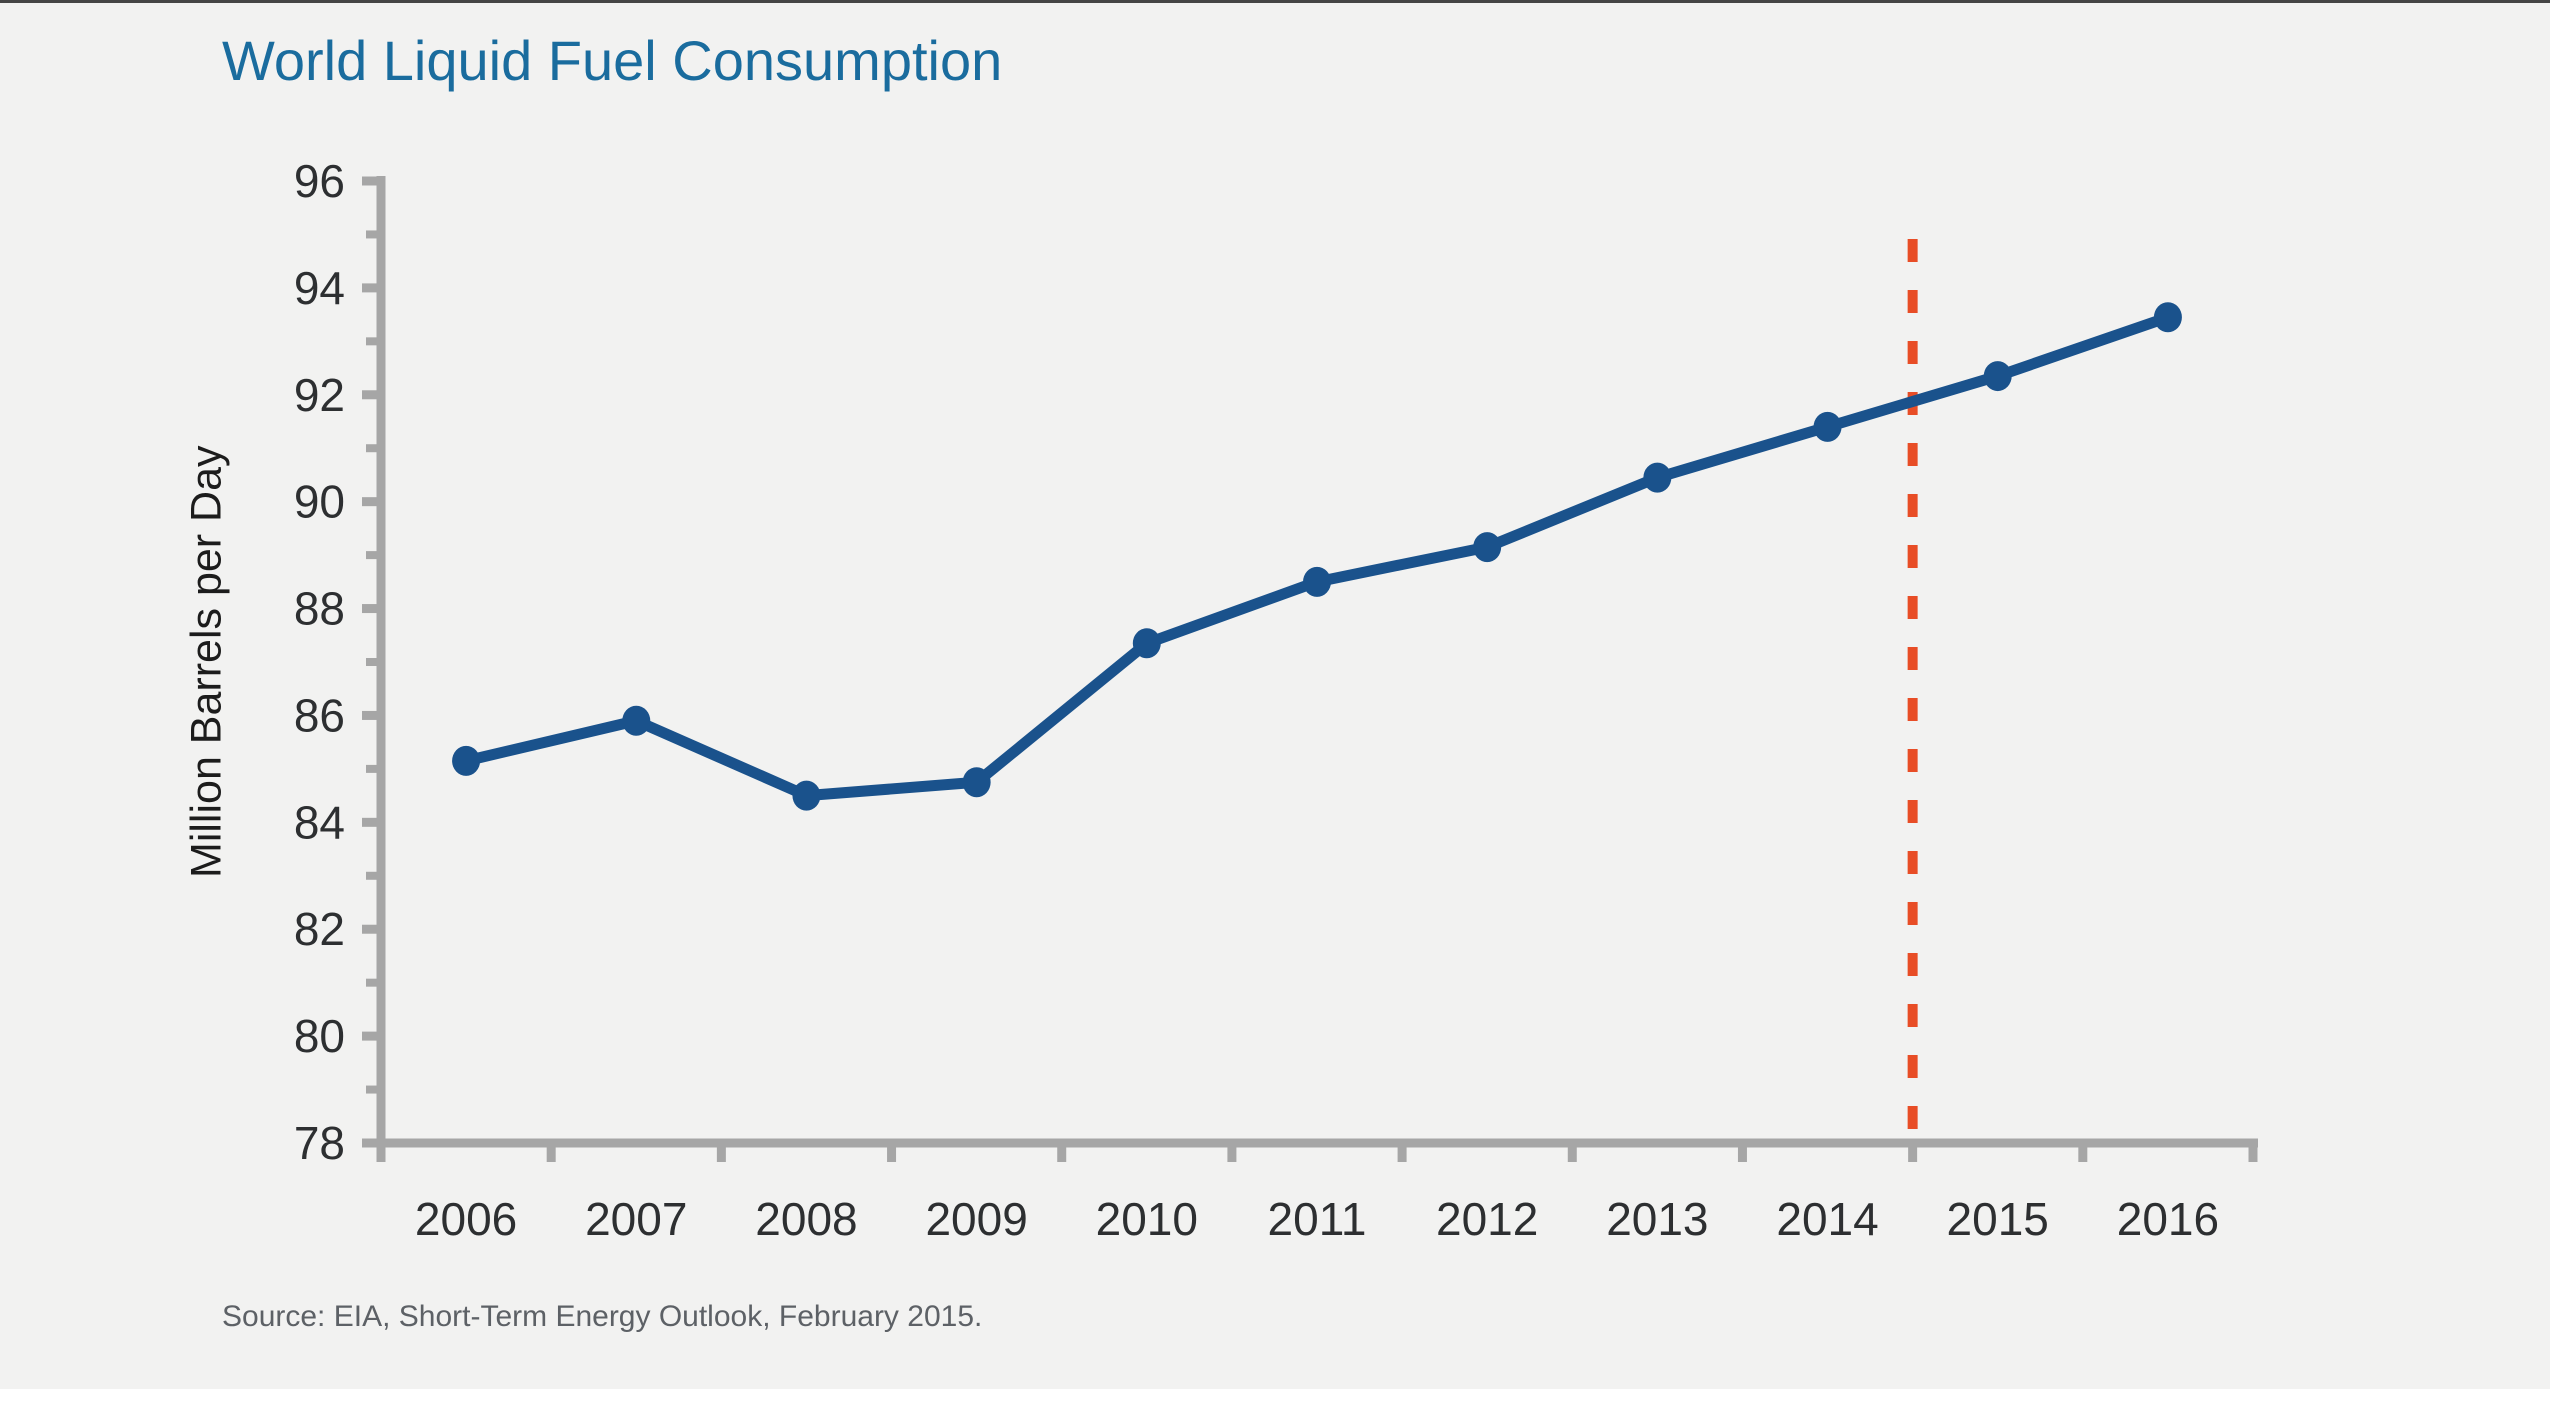 The image size is (2550, 1404). Describe the element at coordinates (1827, 1219) in the screenshot. I see `x-tick-label-2014: 2014` at that location.